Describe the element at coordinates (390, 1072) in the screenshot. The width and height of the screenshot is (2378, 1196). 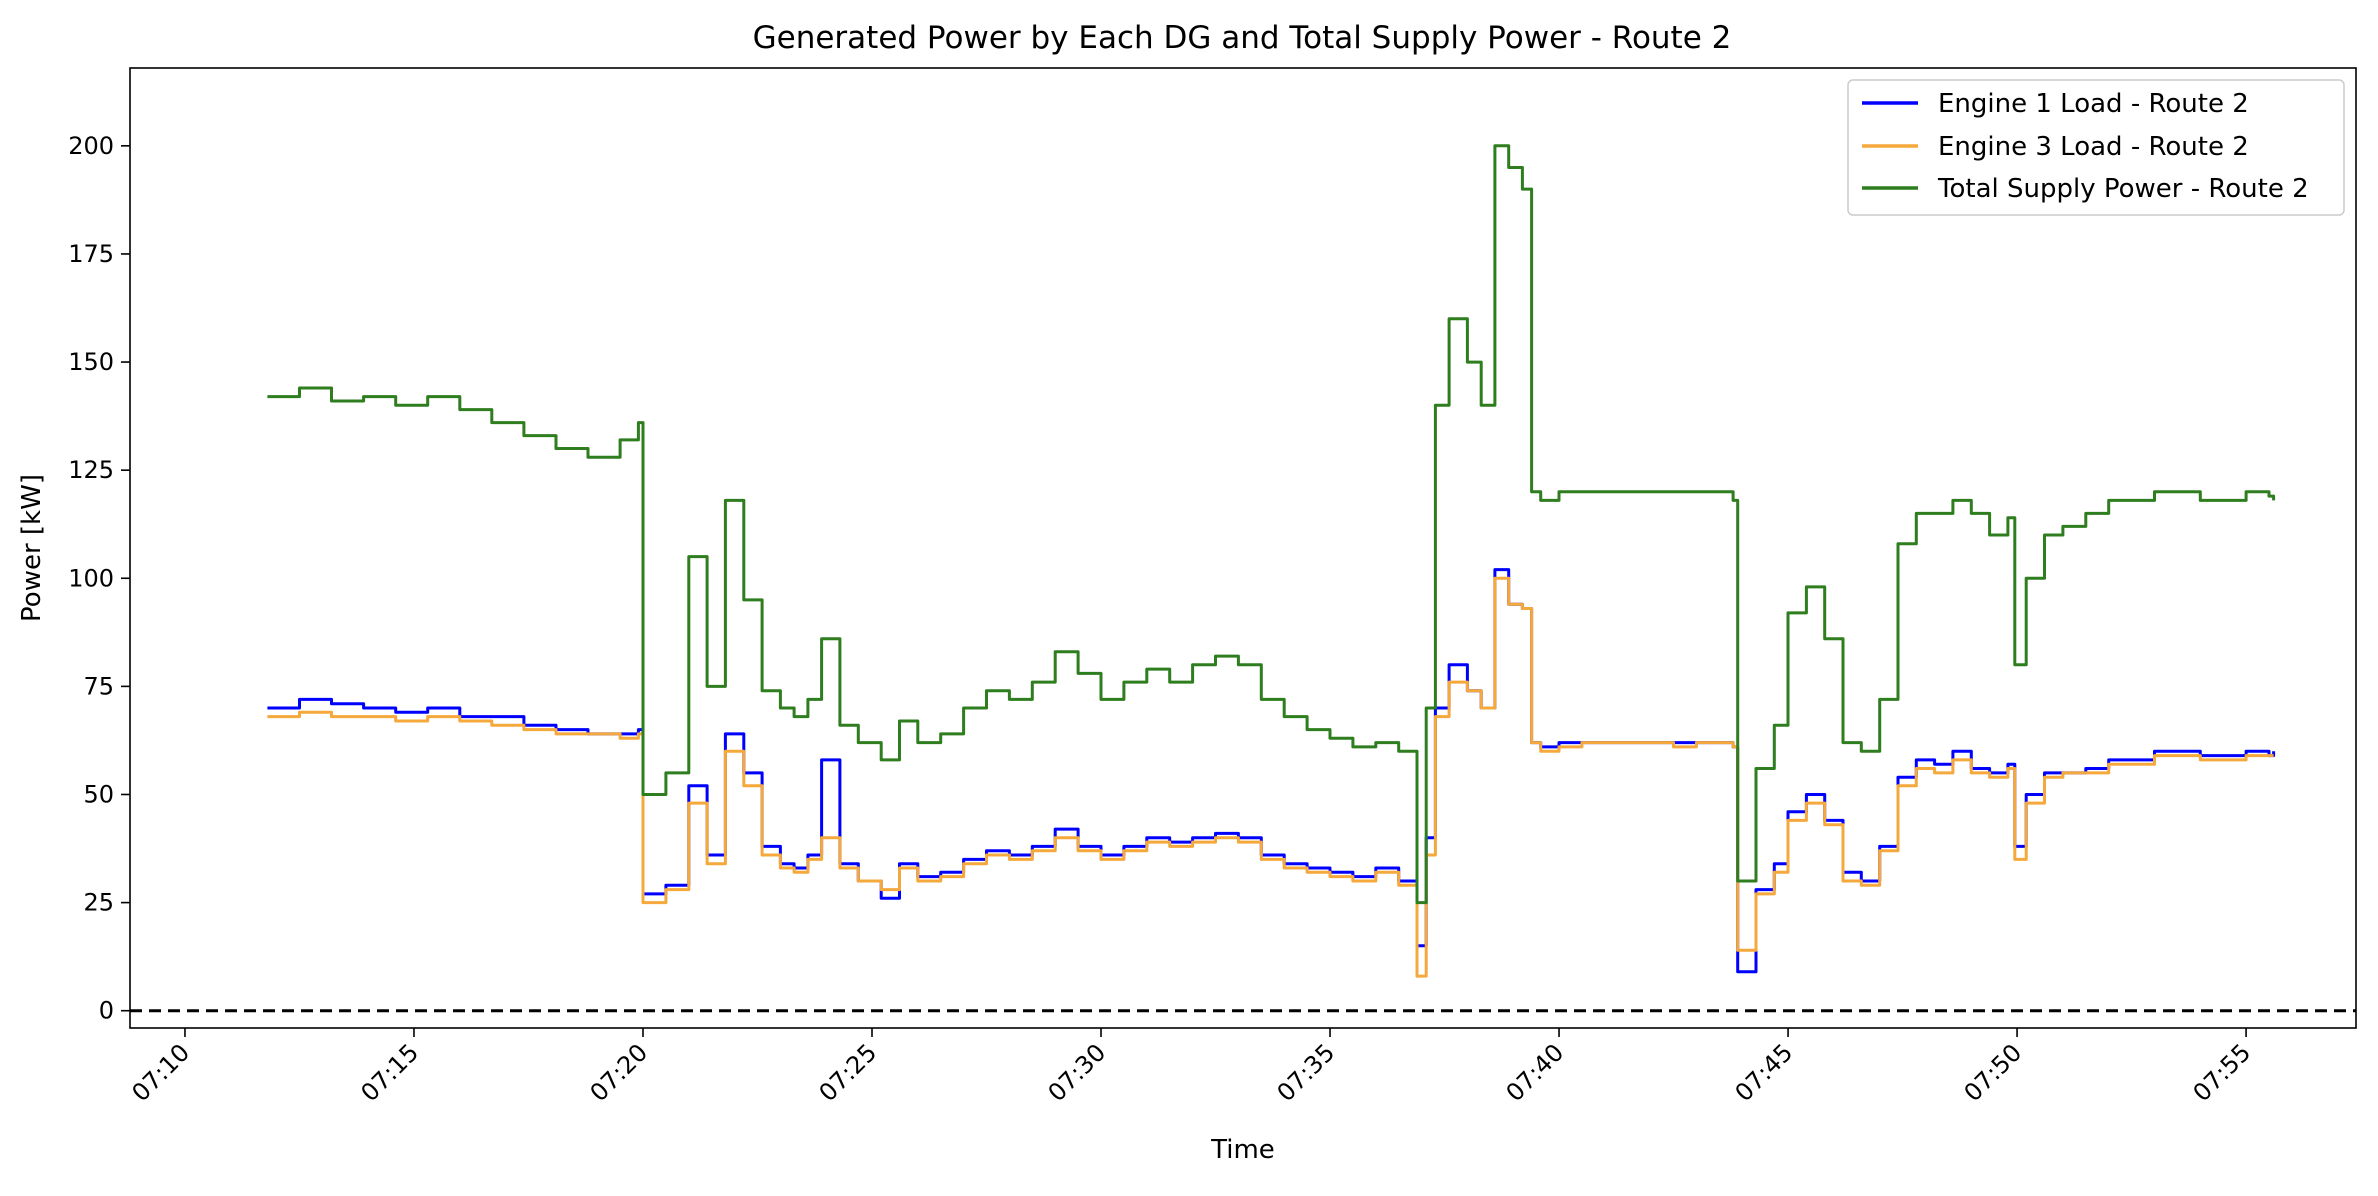
I see `x-tick-label-07-15: 07:15` at that location.